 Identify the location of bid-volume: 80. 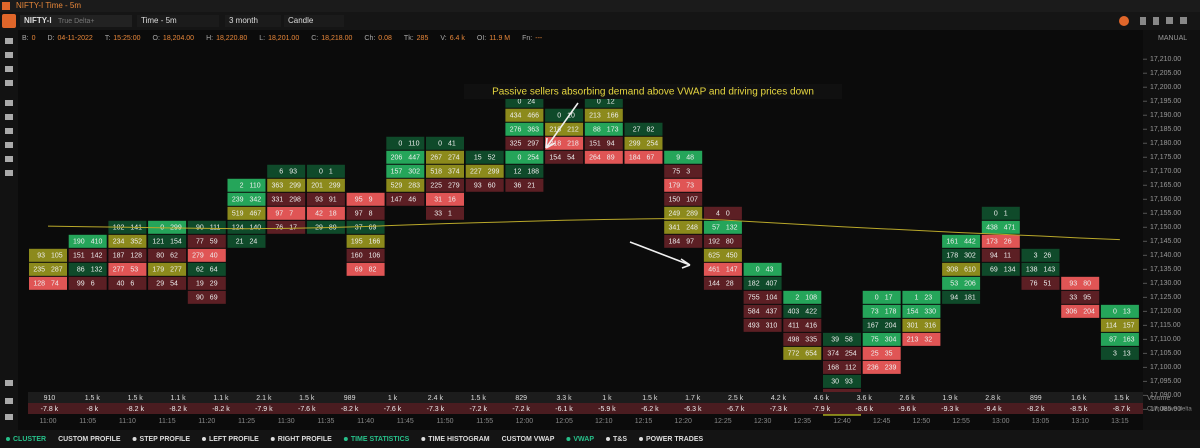
(160, 256).